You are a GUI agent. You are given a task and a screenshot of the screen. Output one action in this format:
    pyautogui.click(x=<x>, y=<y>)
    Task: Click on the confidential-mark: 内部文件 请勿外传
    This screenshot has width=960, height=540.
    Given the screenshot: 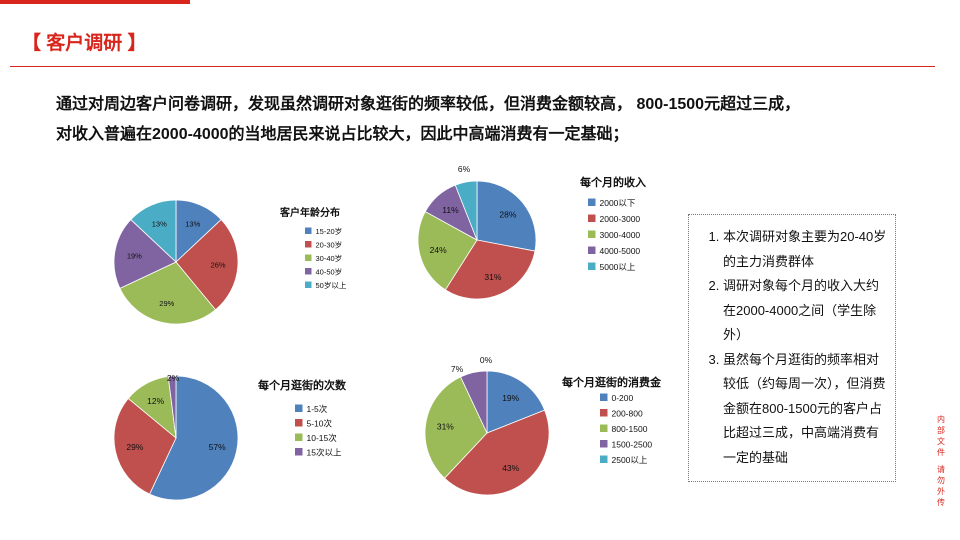 What is the action you would take?
    pyautogui.click(x=941, y=461)
    